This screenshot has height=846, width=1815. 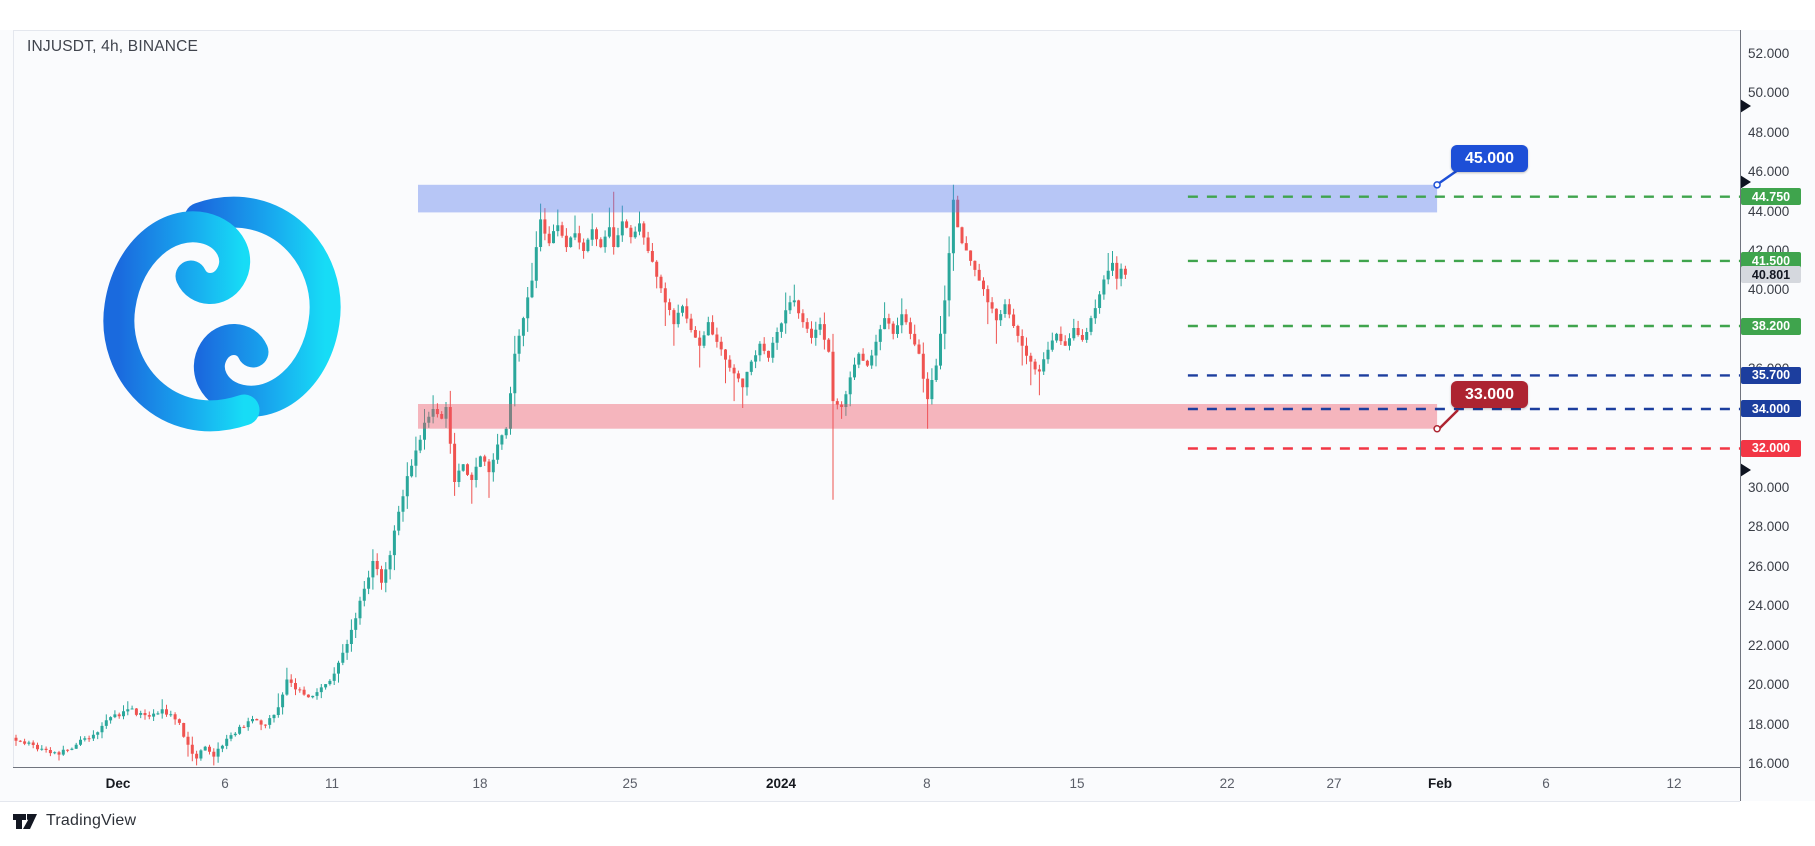 What do you see at coordinates (118, 783) in the screenshot?
I see `time-tick-label: Dec` at bounding box center [118, 783].